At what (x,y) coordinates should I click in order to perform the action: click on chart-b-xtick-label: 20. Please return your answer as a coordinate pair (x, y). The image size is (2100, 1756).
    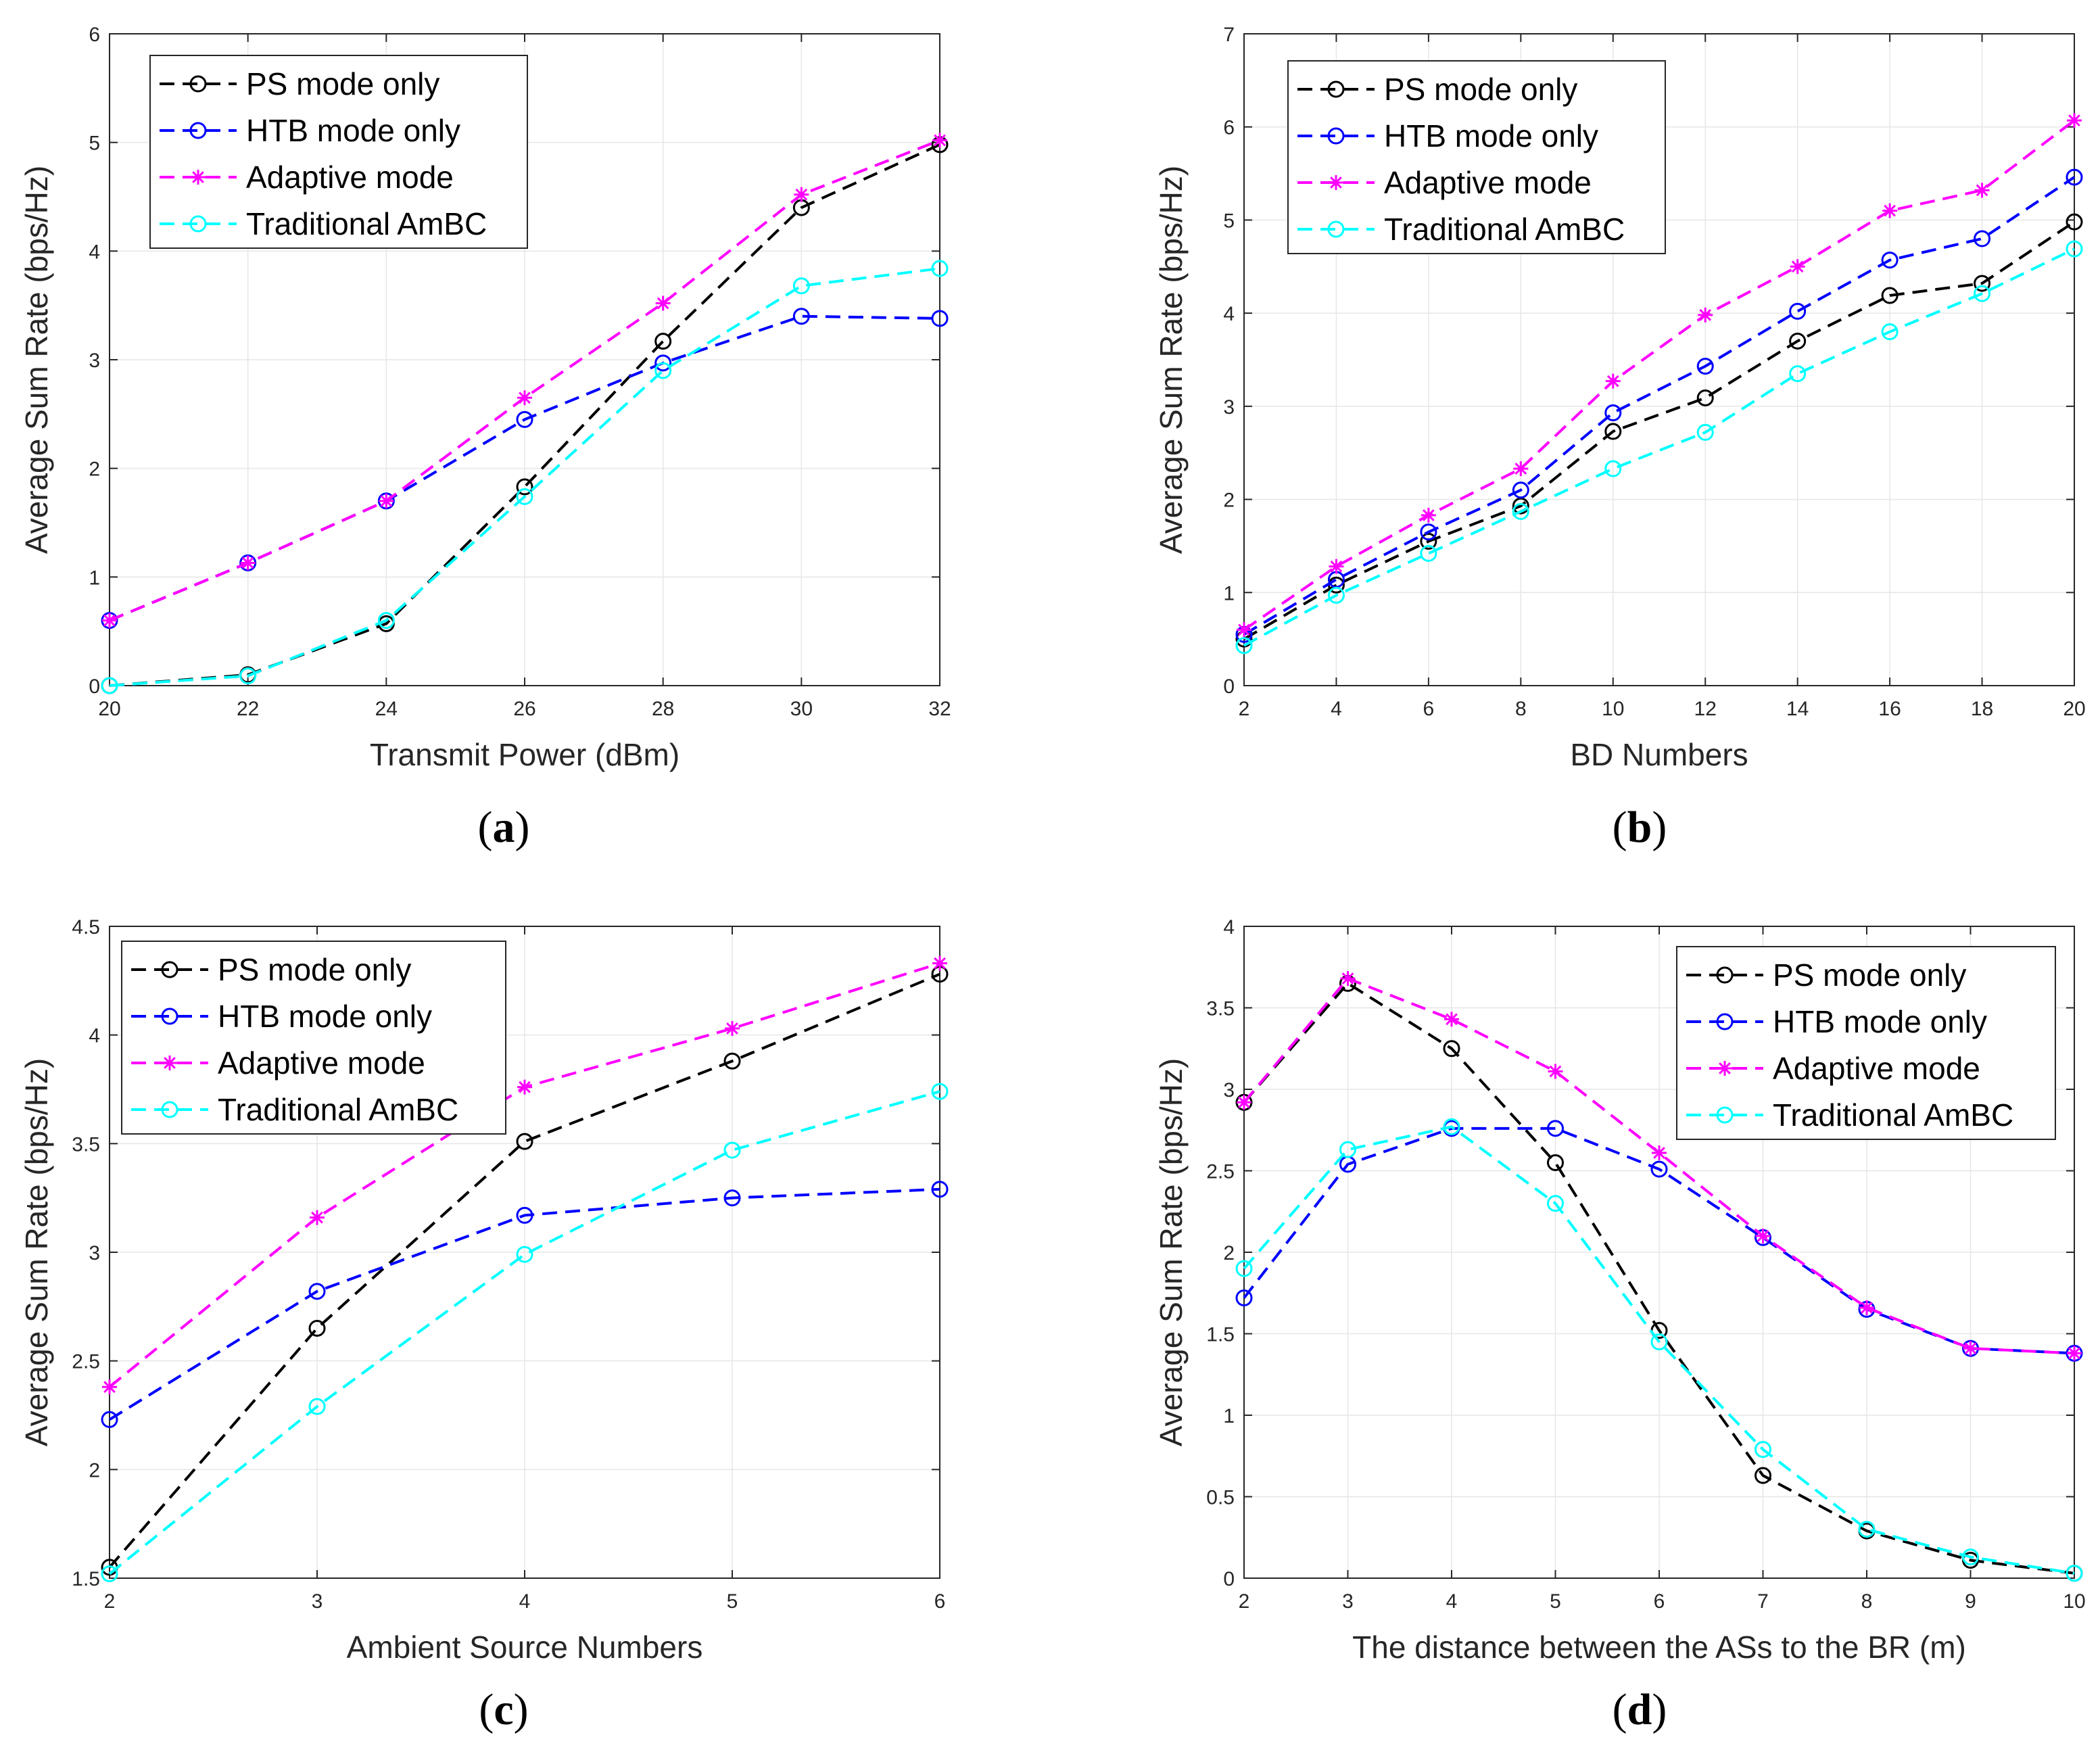
    Looking at the image, I should click on (2074, 709).